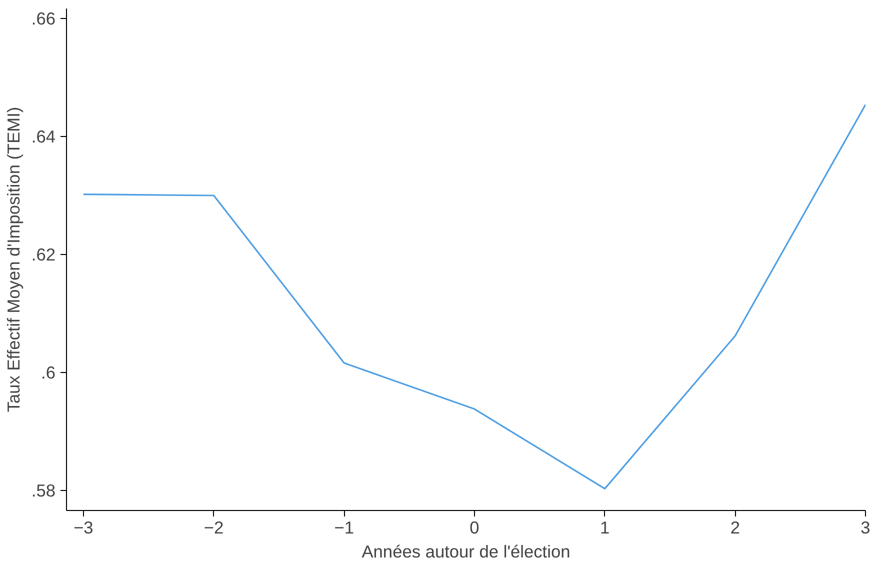 This screenshot has height=564, width=871. What do you see at coordinates (735, 528) in the screenshot?
I see `x-tick-label: 2` at bounding box center [735, 528].